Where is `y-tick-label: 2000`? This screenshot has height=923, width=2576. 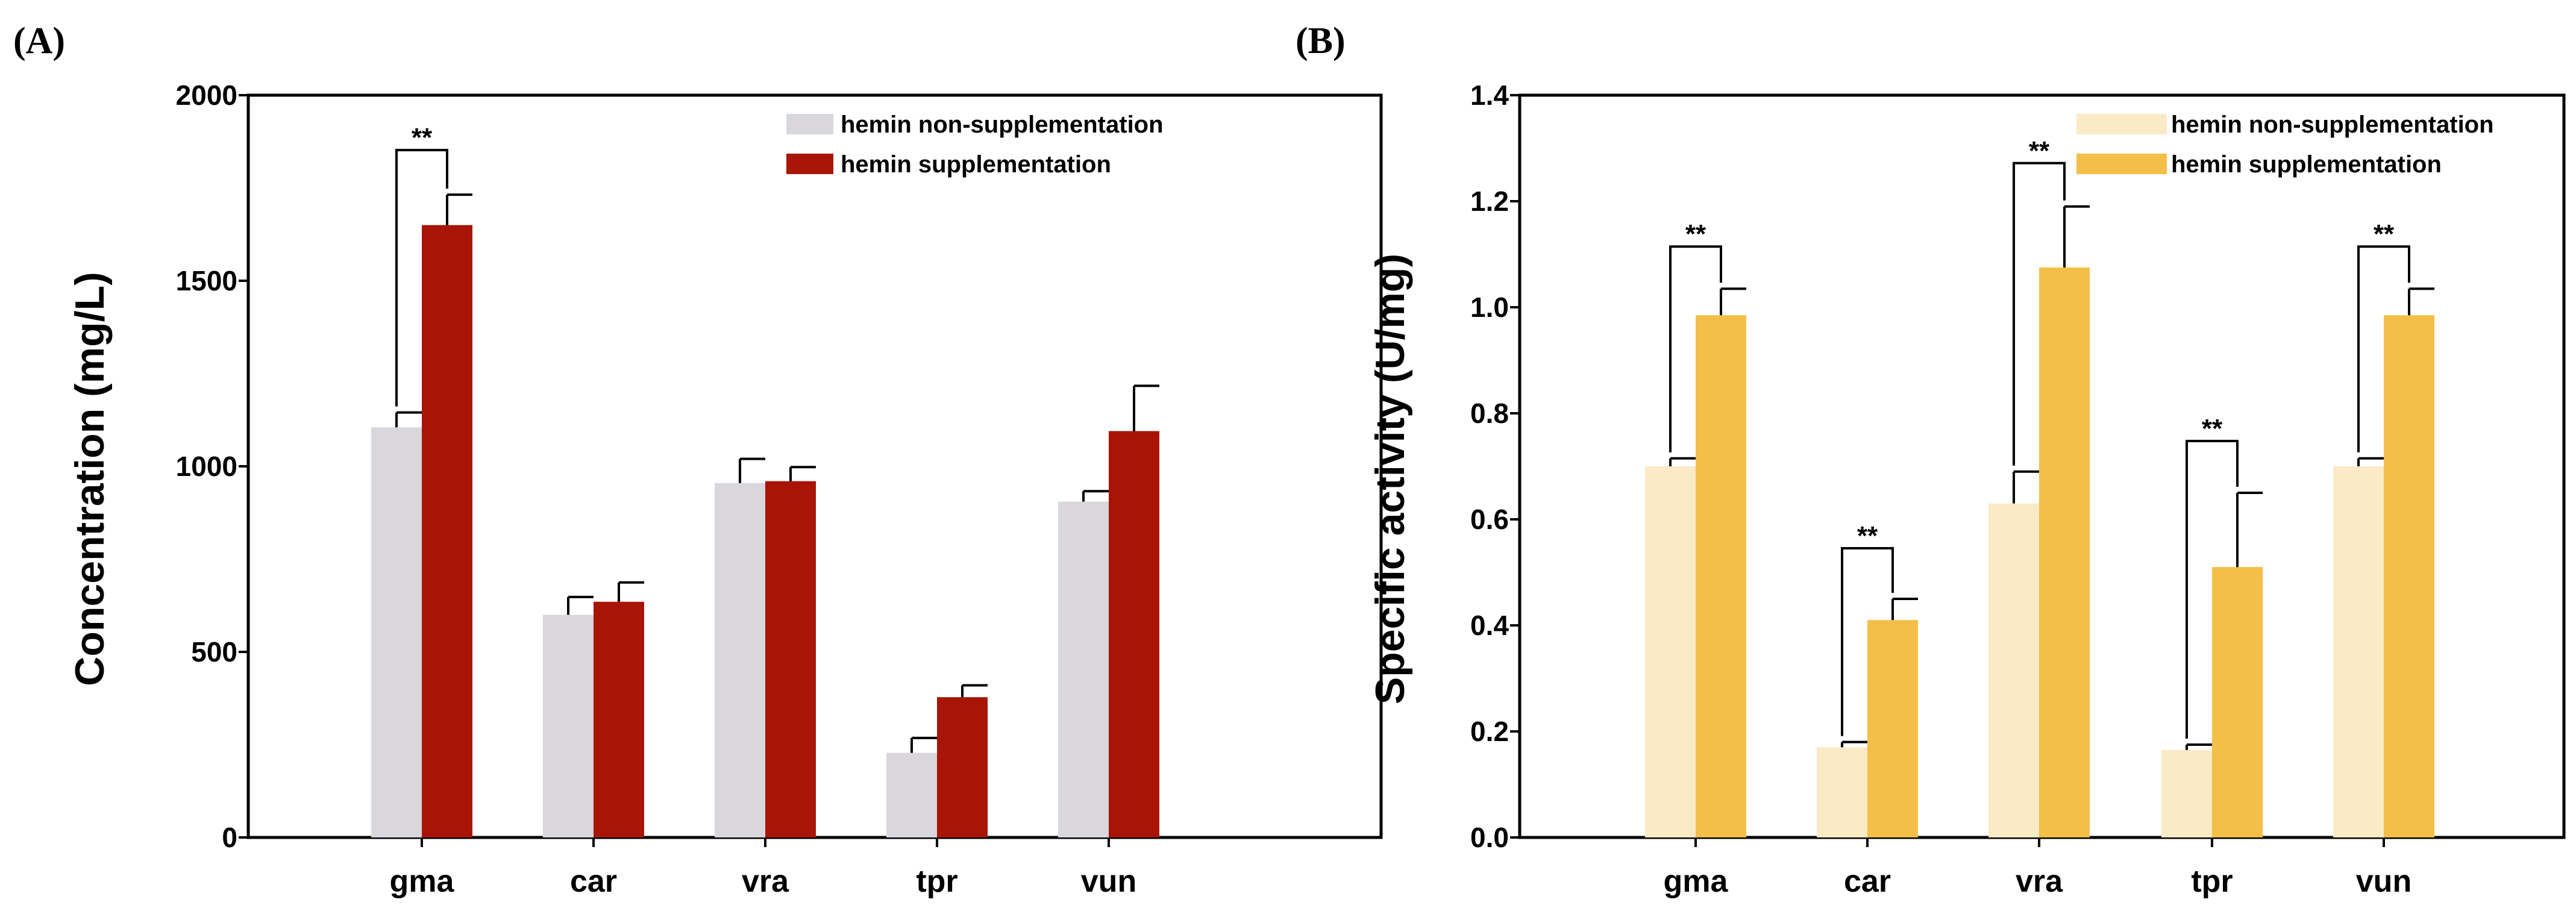
y-tick-label: 2000 is located at coordinates (206, 95).